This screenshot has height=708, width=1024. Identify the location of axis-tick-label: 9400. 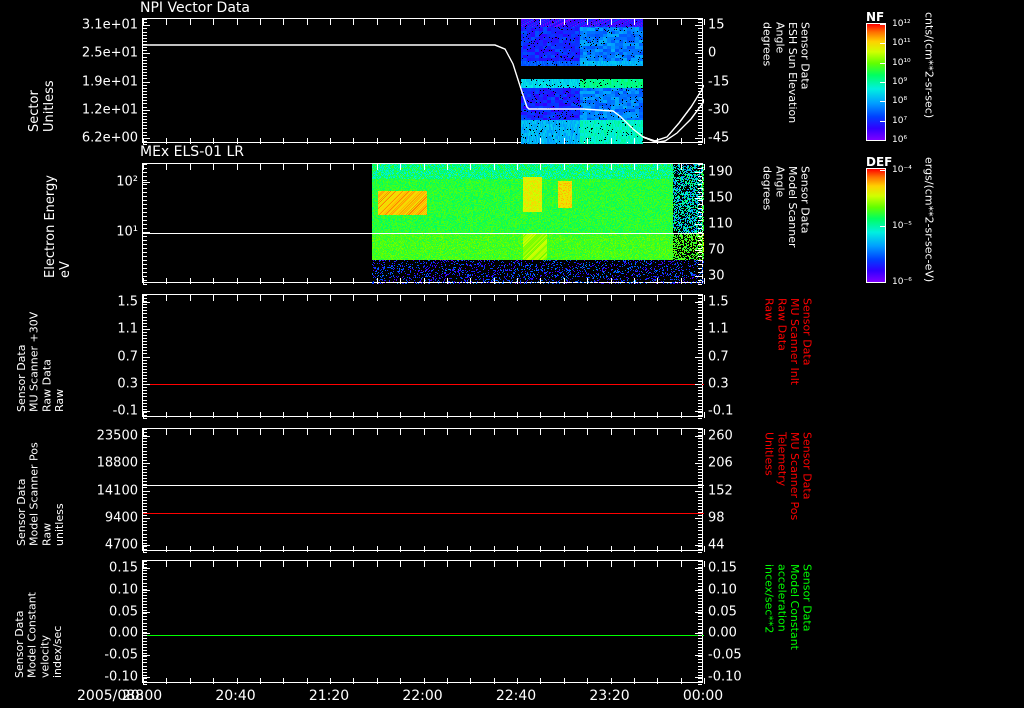
(121, 518).